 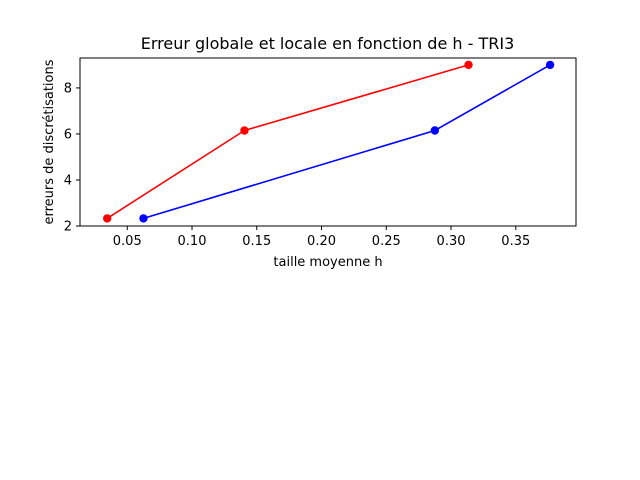 I want to click on x-tick-label: 0.05, so click(x=127, y=241).